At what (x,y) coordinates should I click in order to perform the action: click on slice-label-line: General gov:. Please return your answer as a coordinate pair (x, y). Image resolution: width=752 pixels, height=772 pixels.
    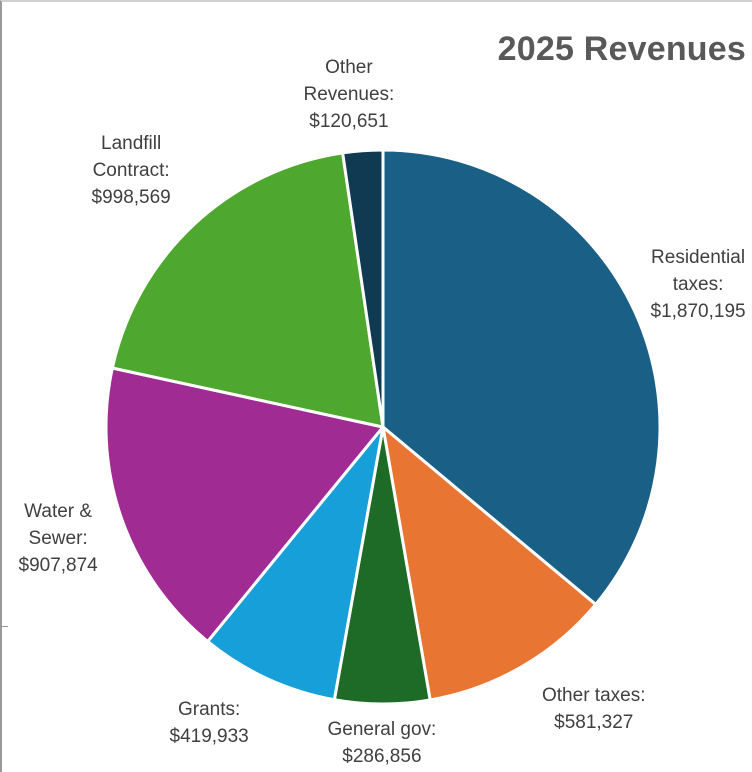
    Looking at the image, I should click on (382, 729).